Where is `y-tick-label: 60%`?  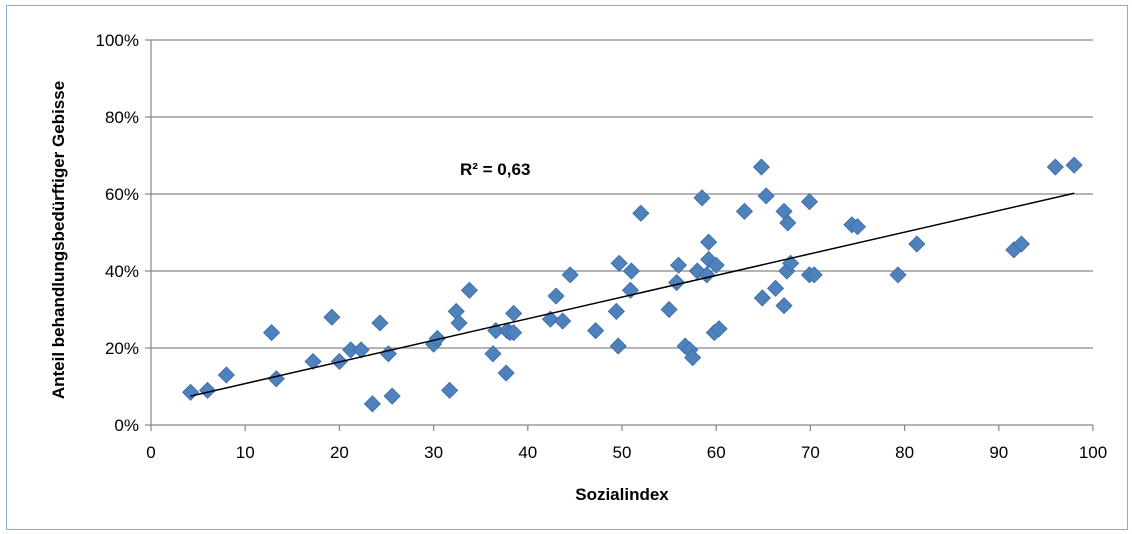
y-tick-label: 60% is located at coordinates (122, 194).